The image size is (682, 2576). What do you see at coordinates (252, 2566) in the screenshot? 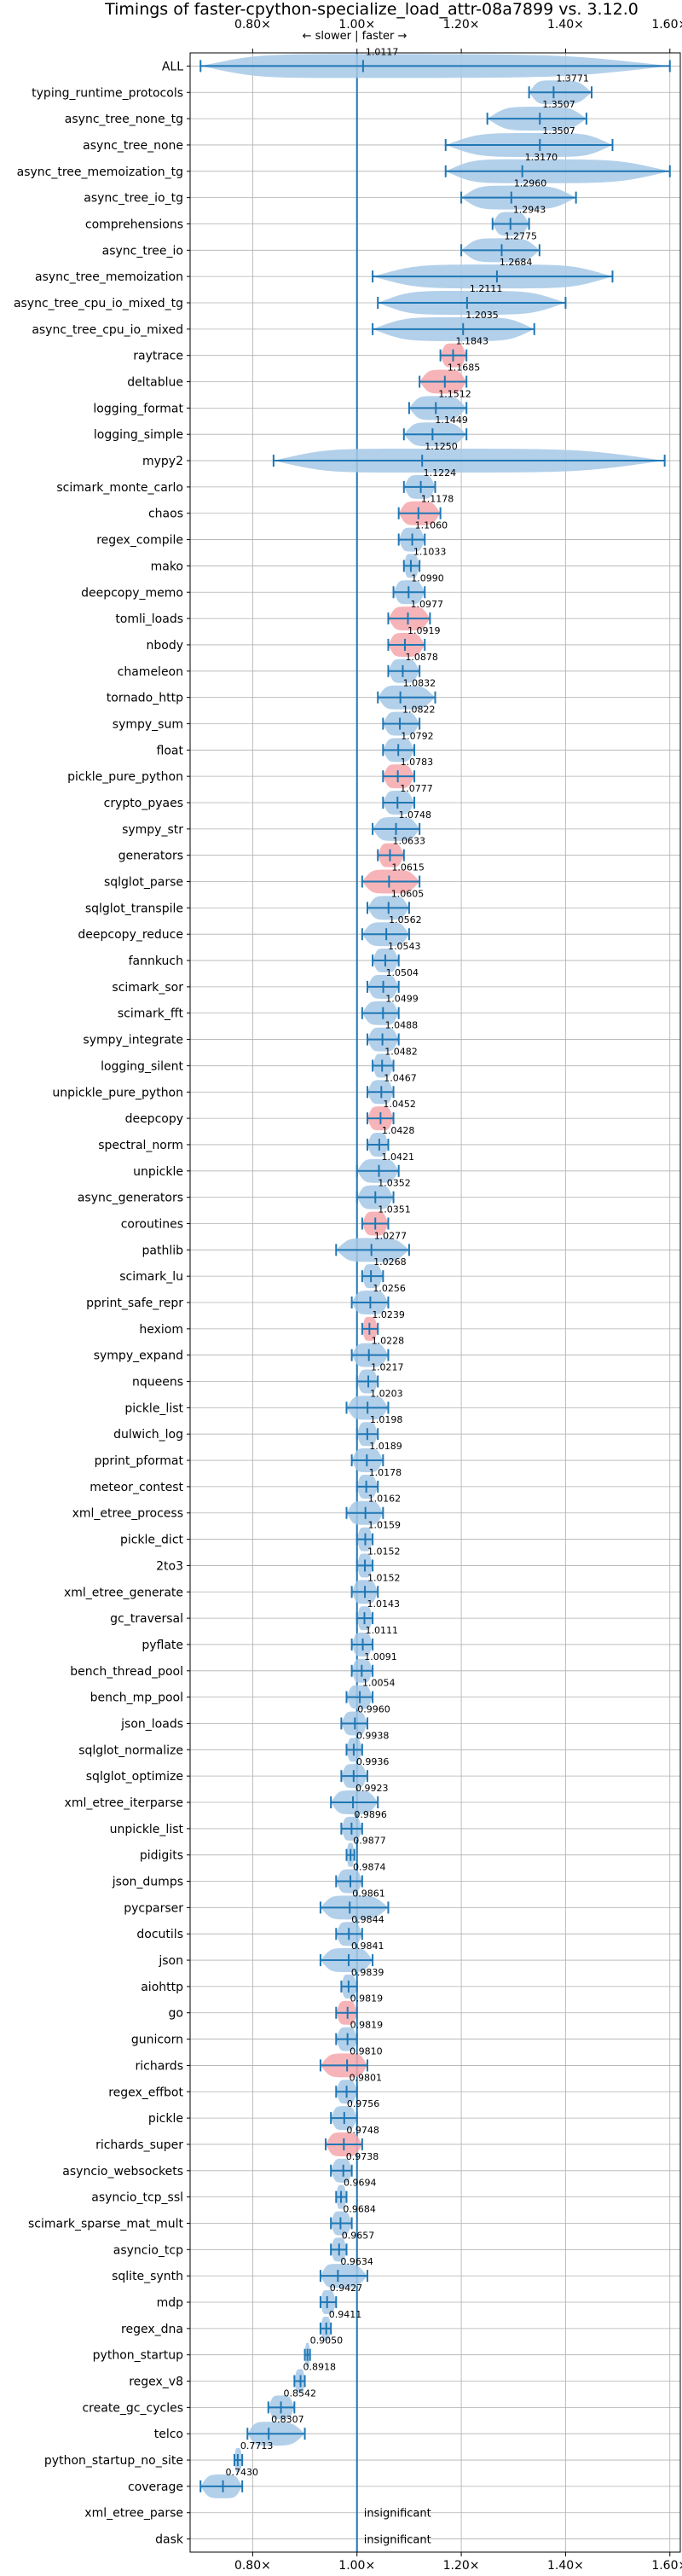
I see `x-tick-label-bottom: 0.80×` at bounding box center [252, 2566].